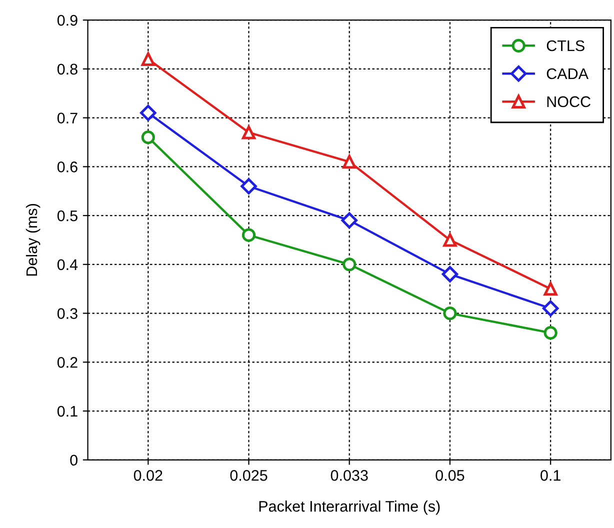 The image size is (614, 528). What do you see at coordinates (67, 411) in the screenshot?
I see `y-tick-label: 0.1` at bounding box center [67, 411].